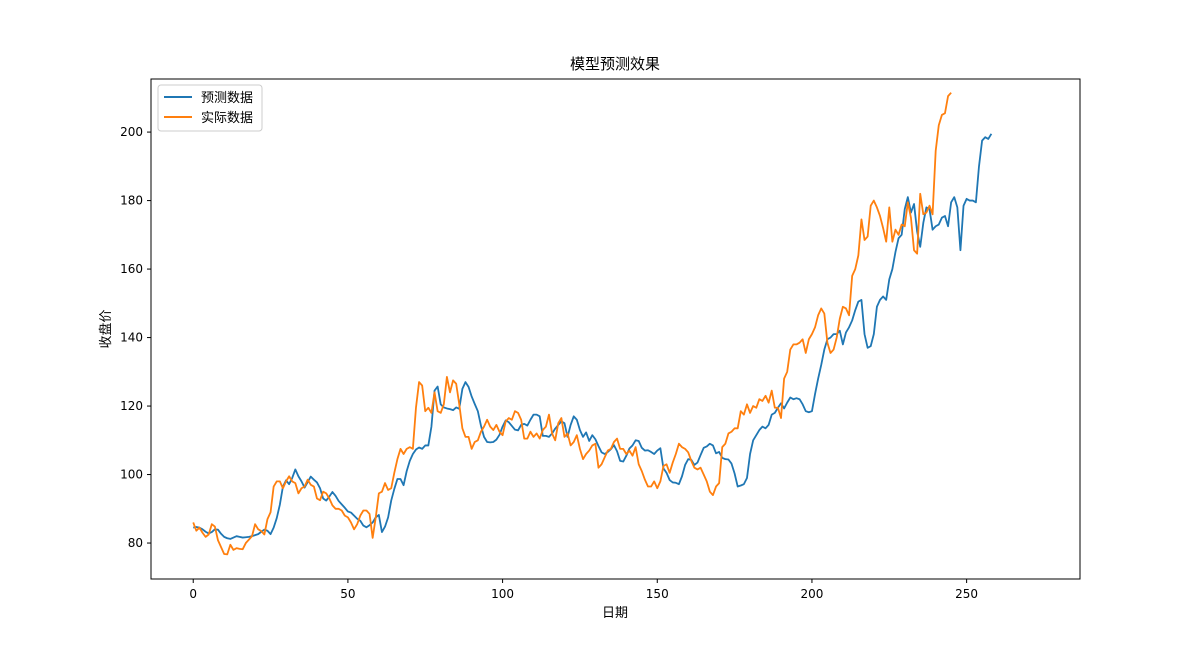 The height and width of the screenshot is (650, 1200). Describe the element at coordinates (227, 118) in the screenshot. I see `legend-label-actual: 实际数据` at that location.